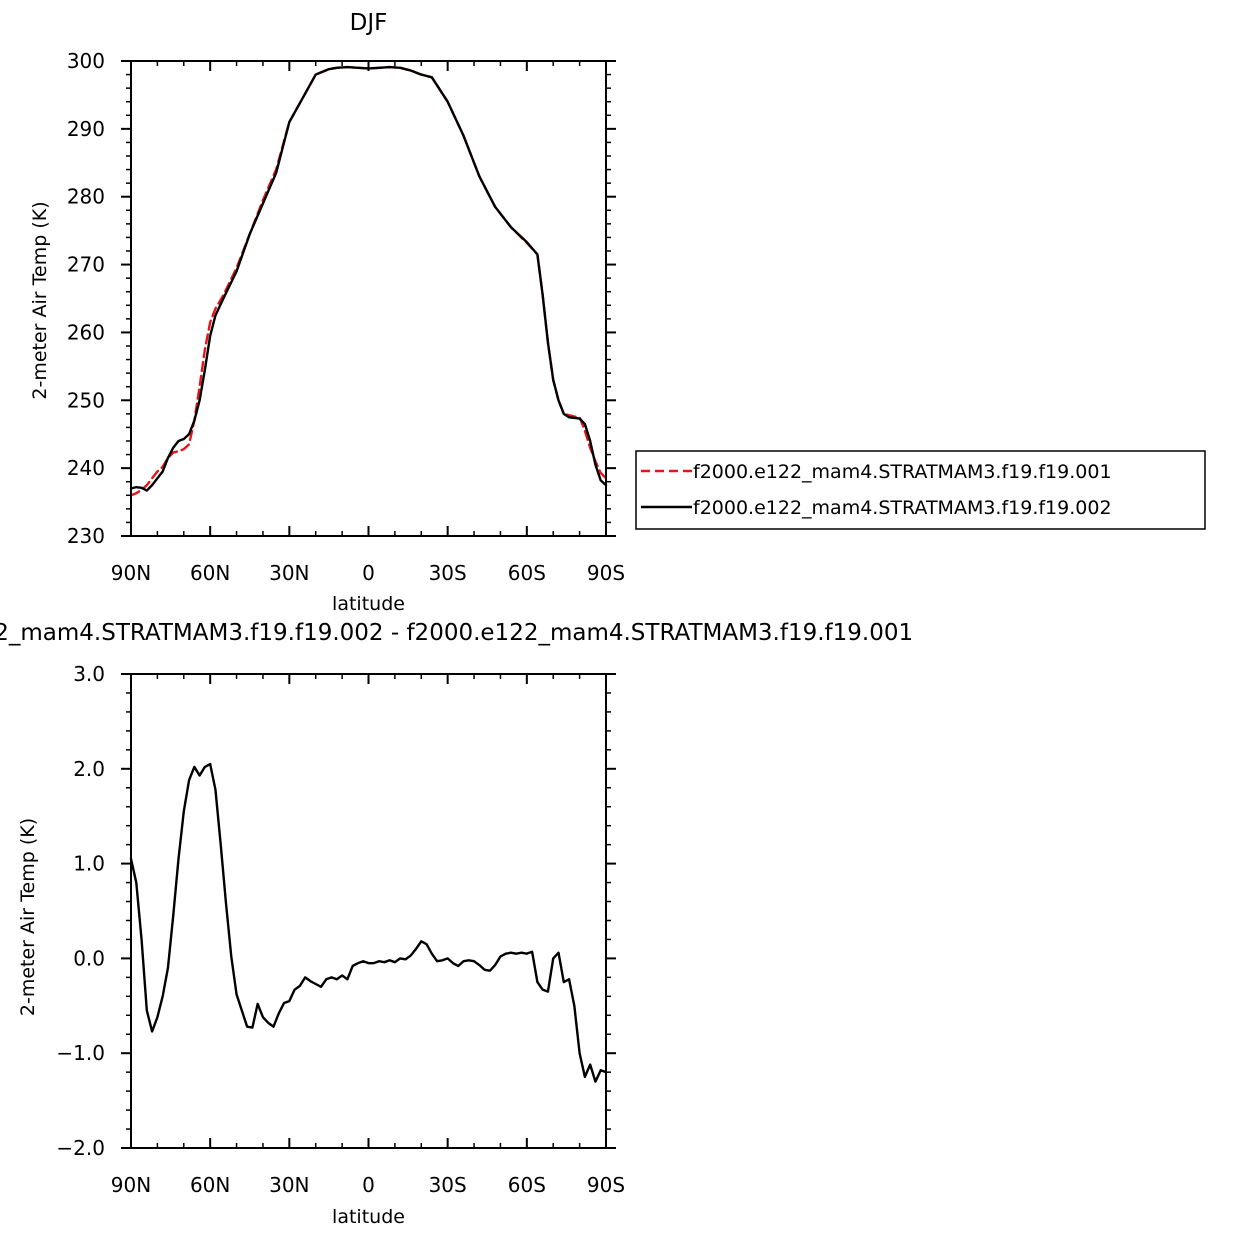  I want to click on y-tick-label-1-4: 2.0, so click(89, 769).